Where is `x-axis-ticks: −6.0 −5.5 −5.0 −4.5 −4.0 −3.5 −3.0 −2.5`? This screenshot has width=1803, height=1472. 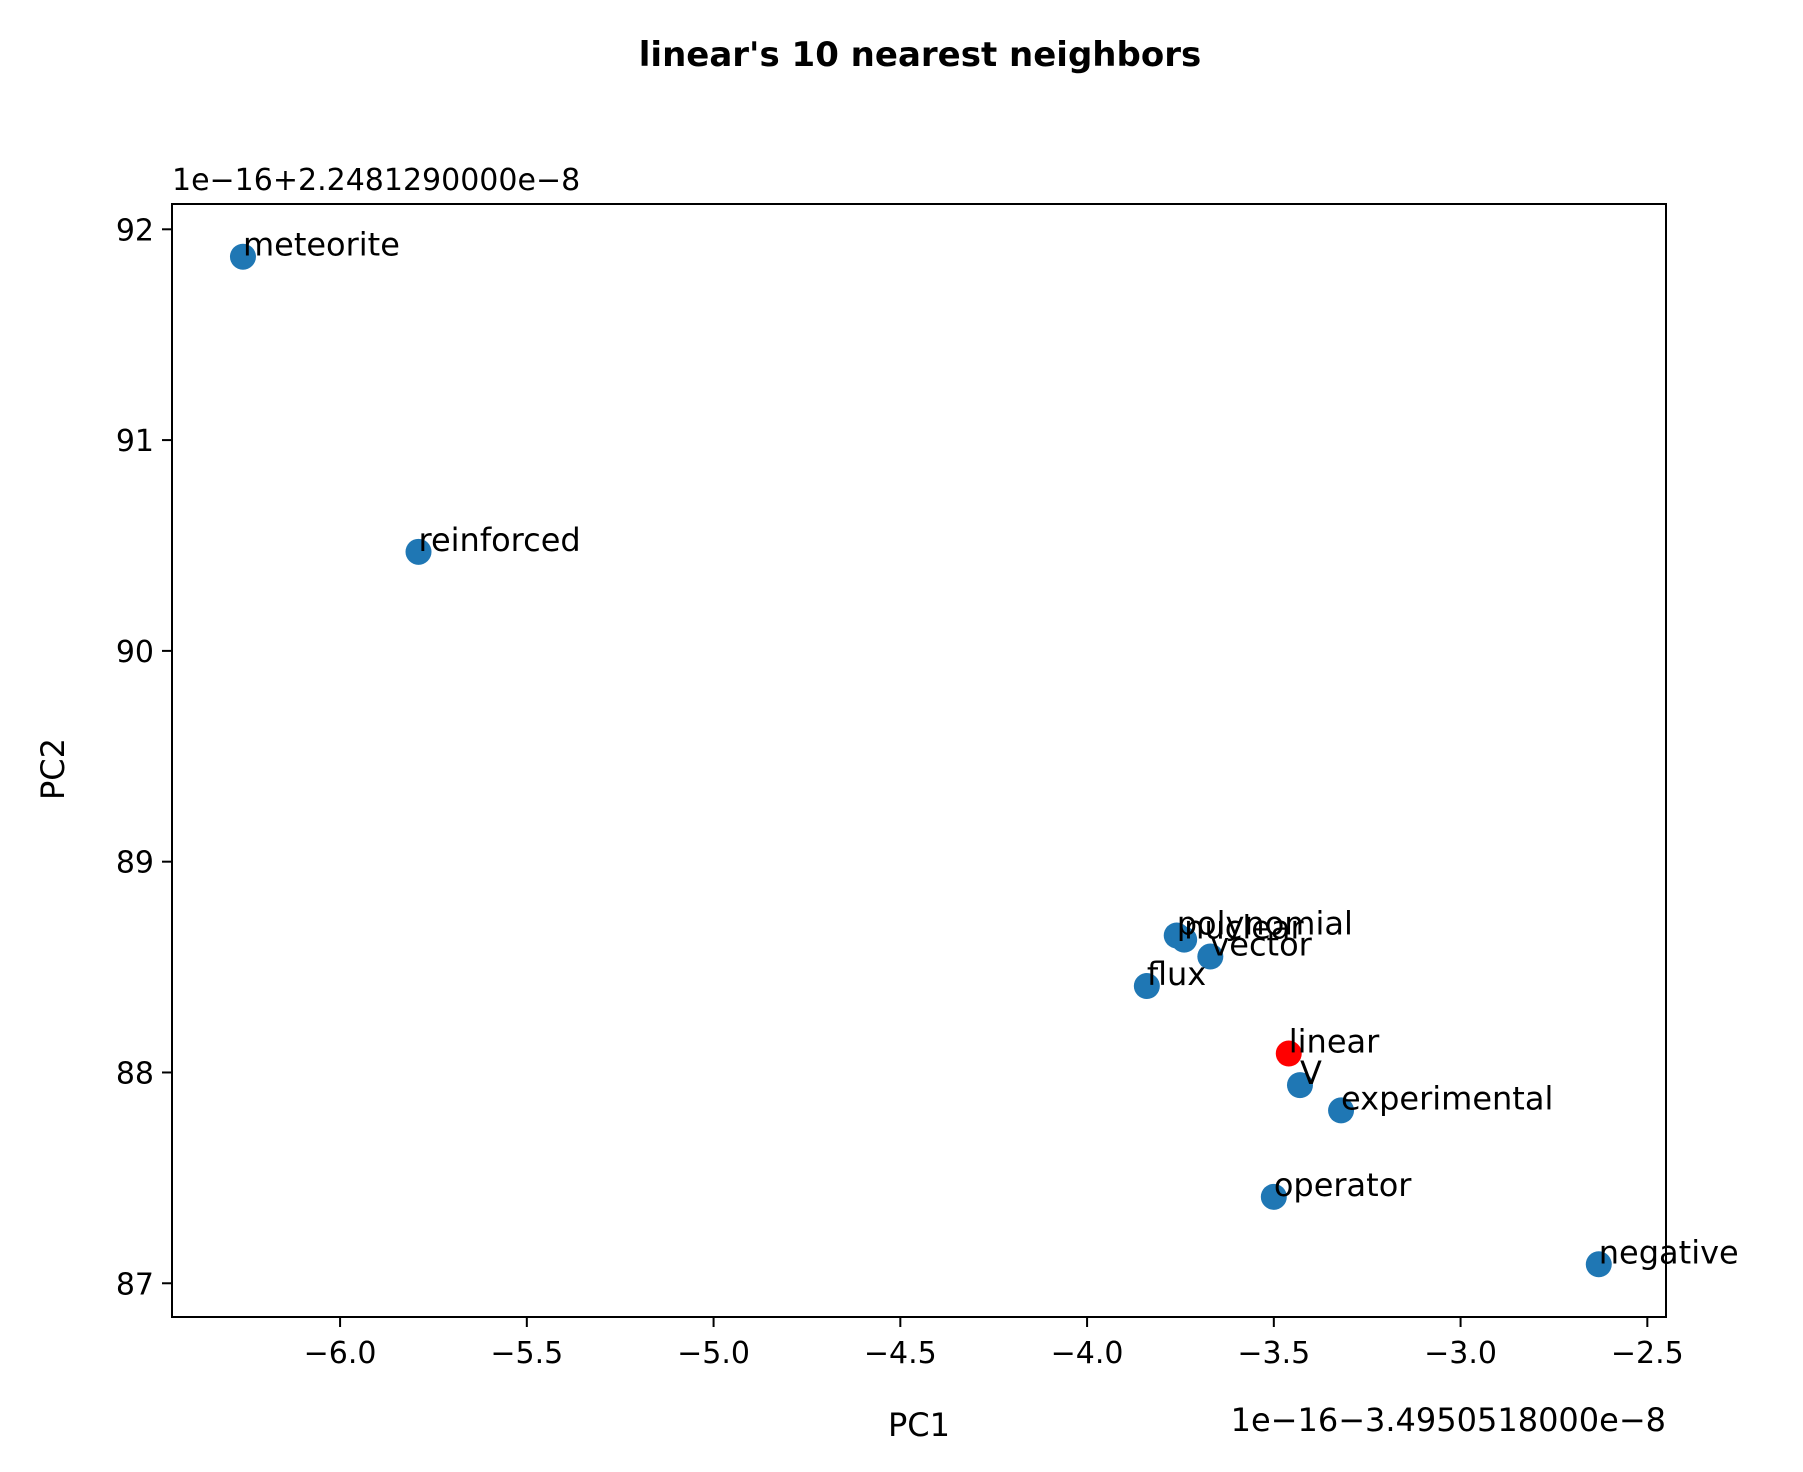
x-axis-ticks: −6.0 −5.5 −5.0 −4.5 −4.0 −3.5 −3.0 −2.5 is located at coordinates (994, 1344).